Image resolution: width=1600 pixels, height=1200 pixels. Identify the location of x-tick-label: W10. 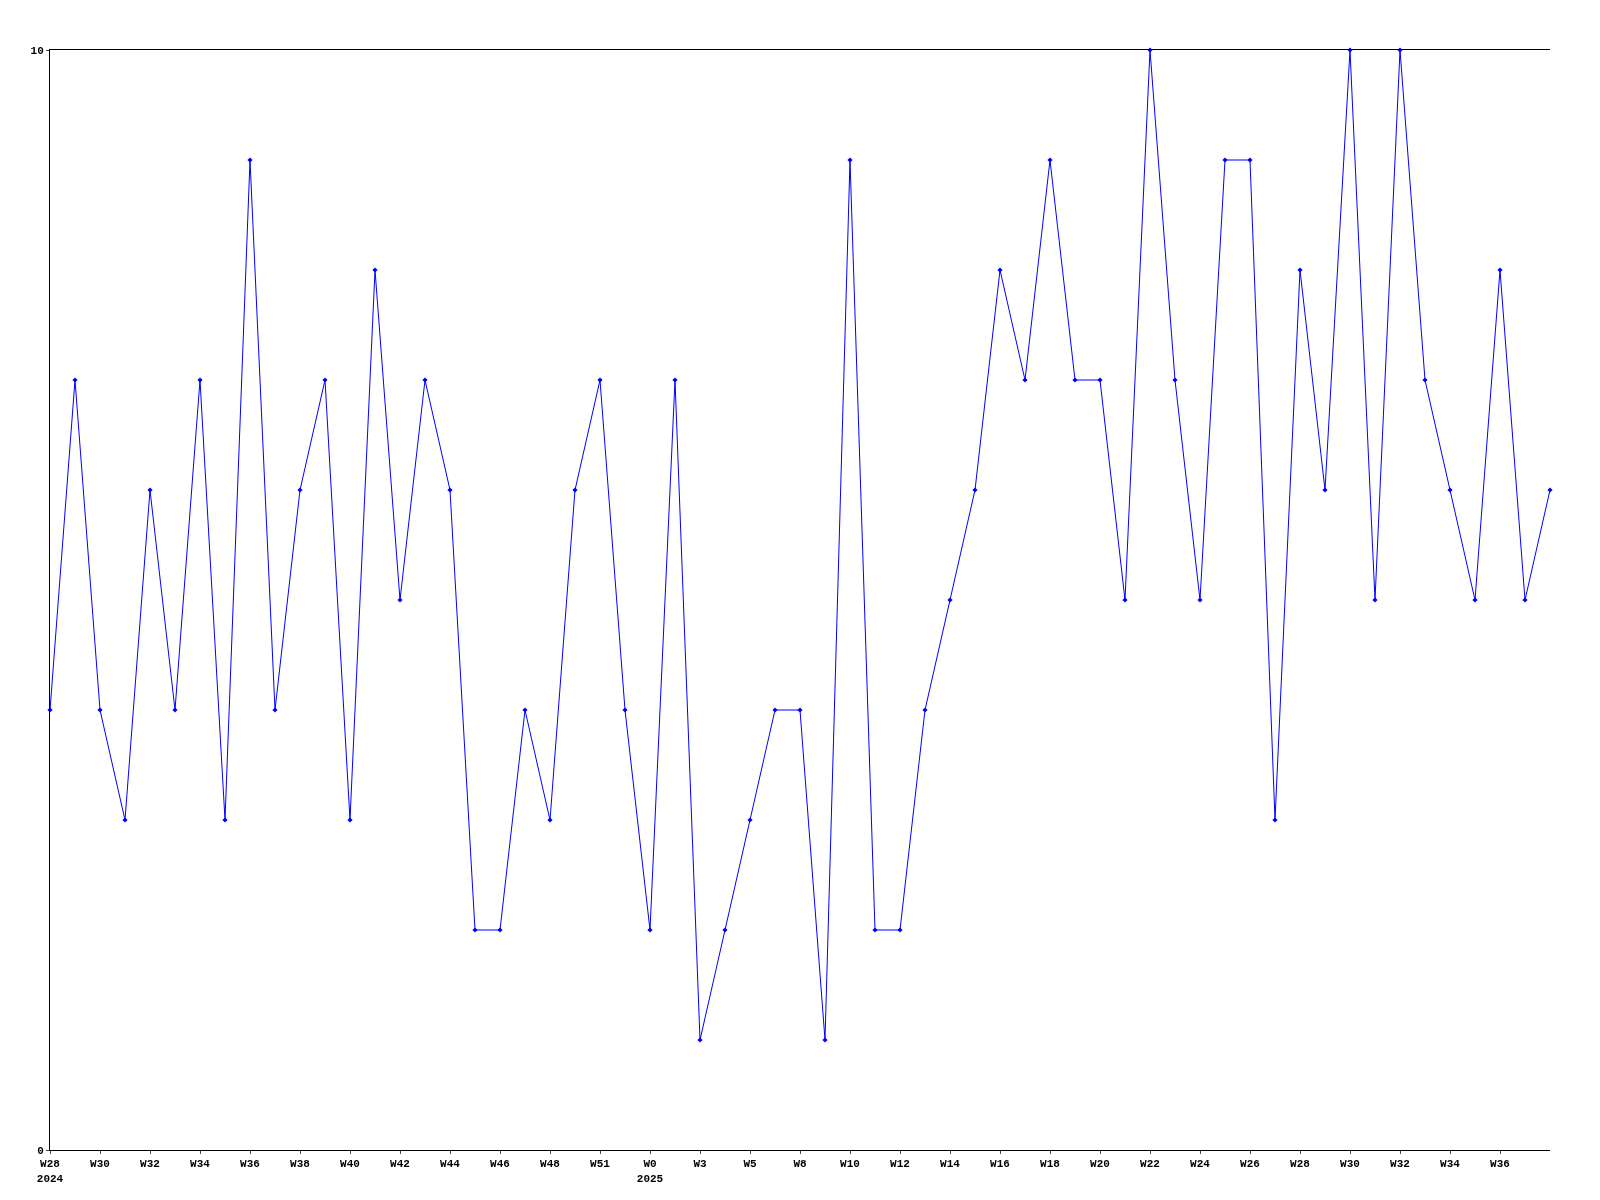
(850, 1164).